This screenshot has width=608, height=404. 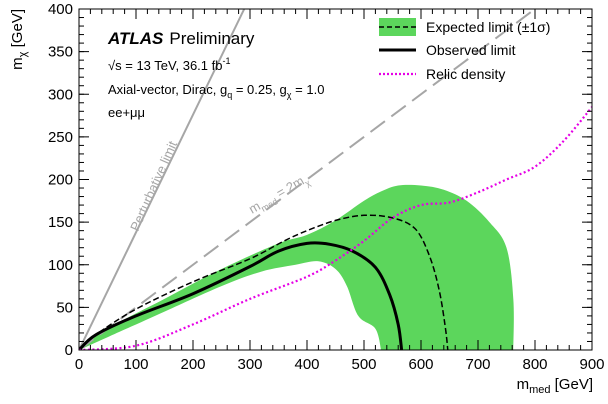 What do you see at coordinates (169, 64) in the screenshot?
I see `energy-lumi-label: √s = 13 TeV, 36.1 fb-1` at bounding box center [169, 64].